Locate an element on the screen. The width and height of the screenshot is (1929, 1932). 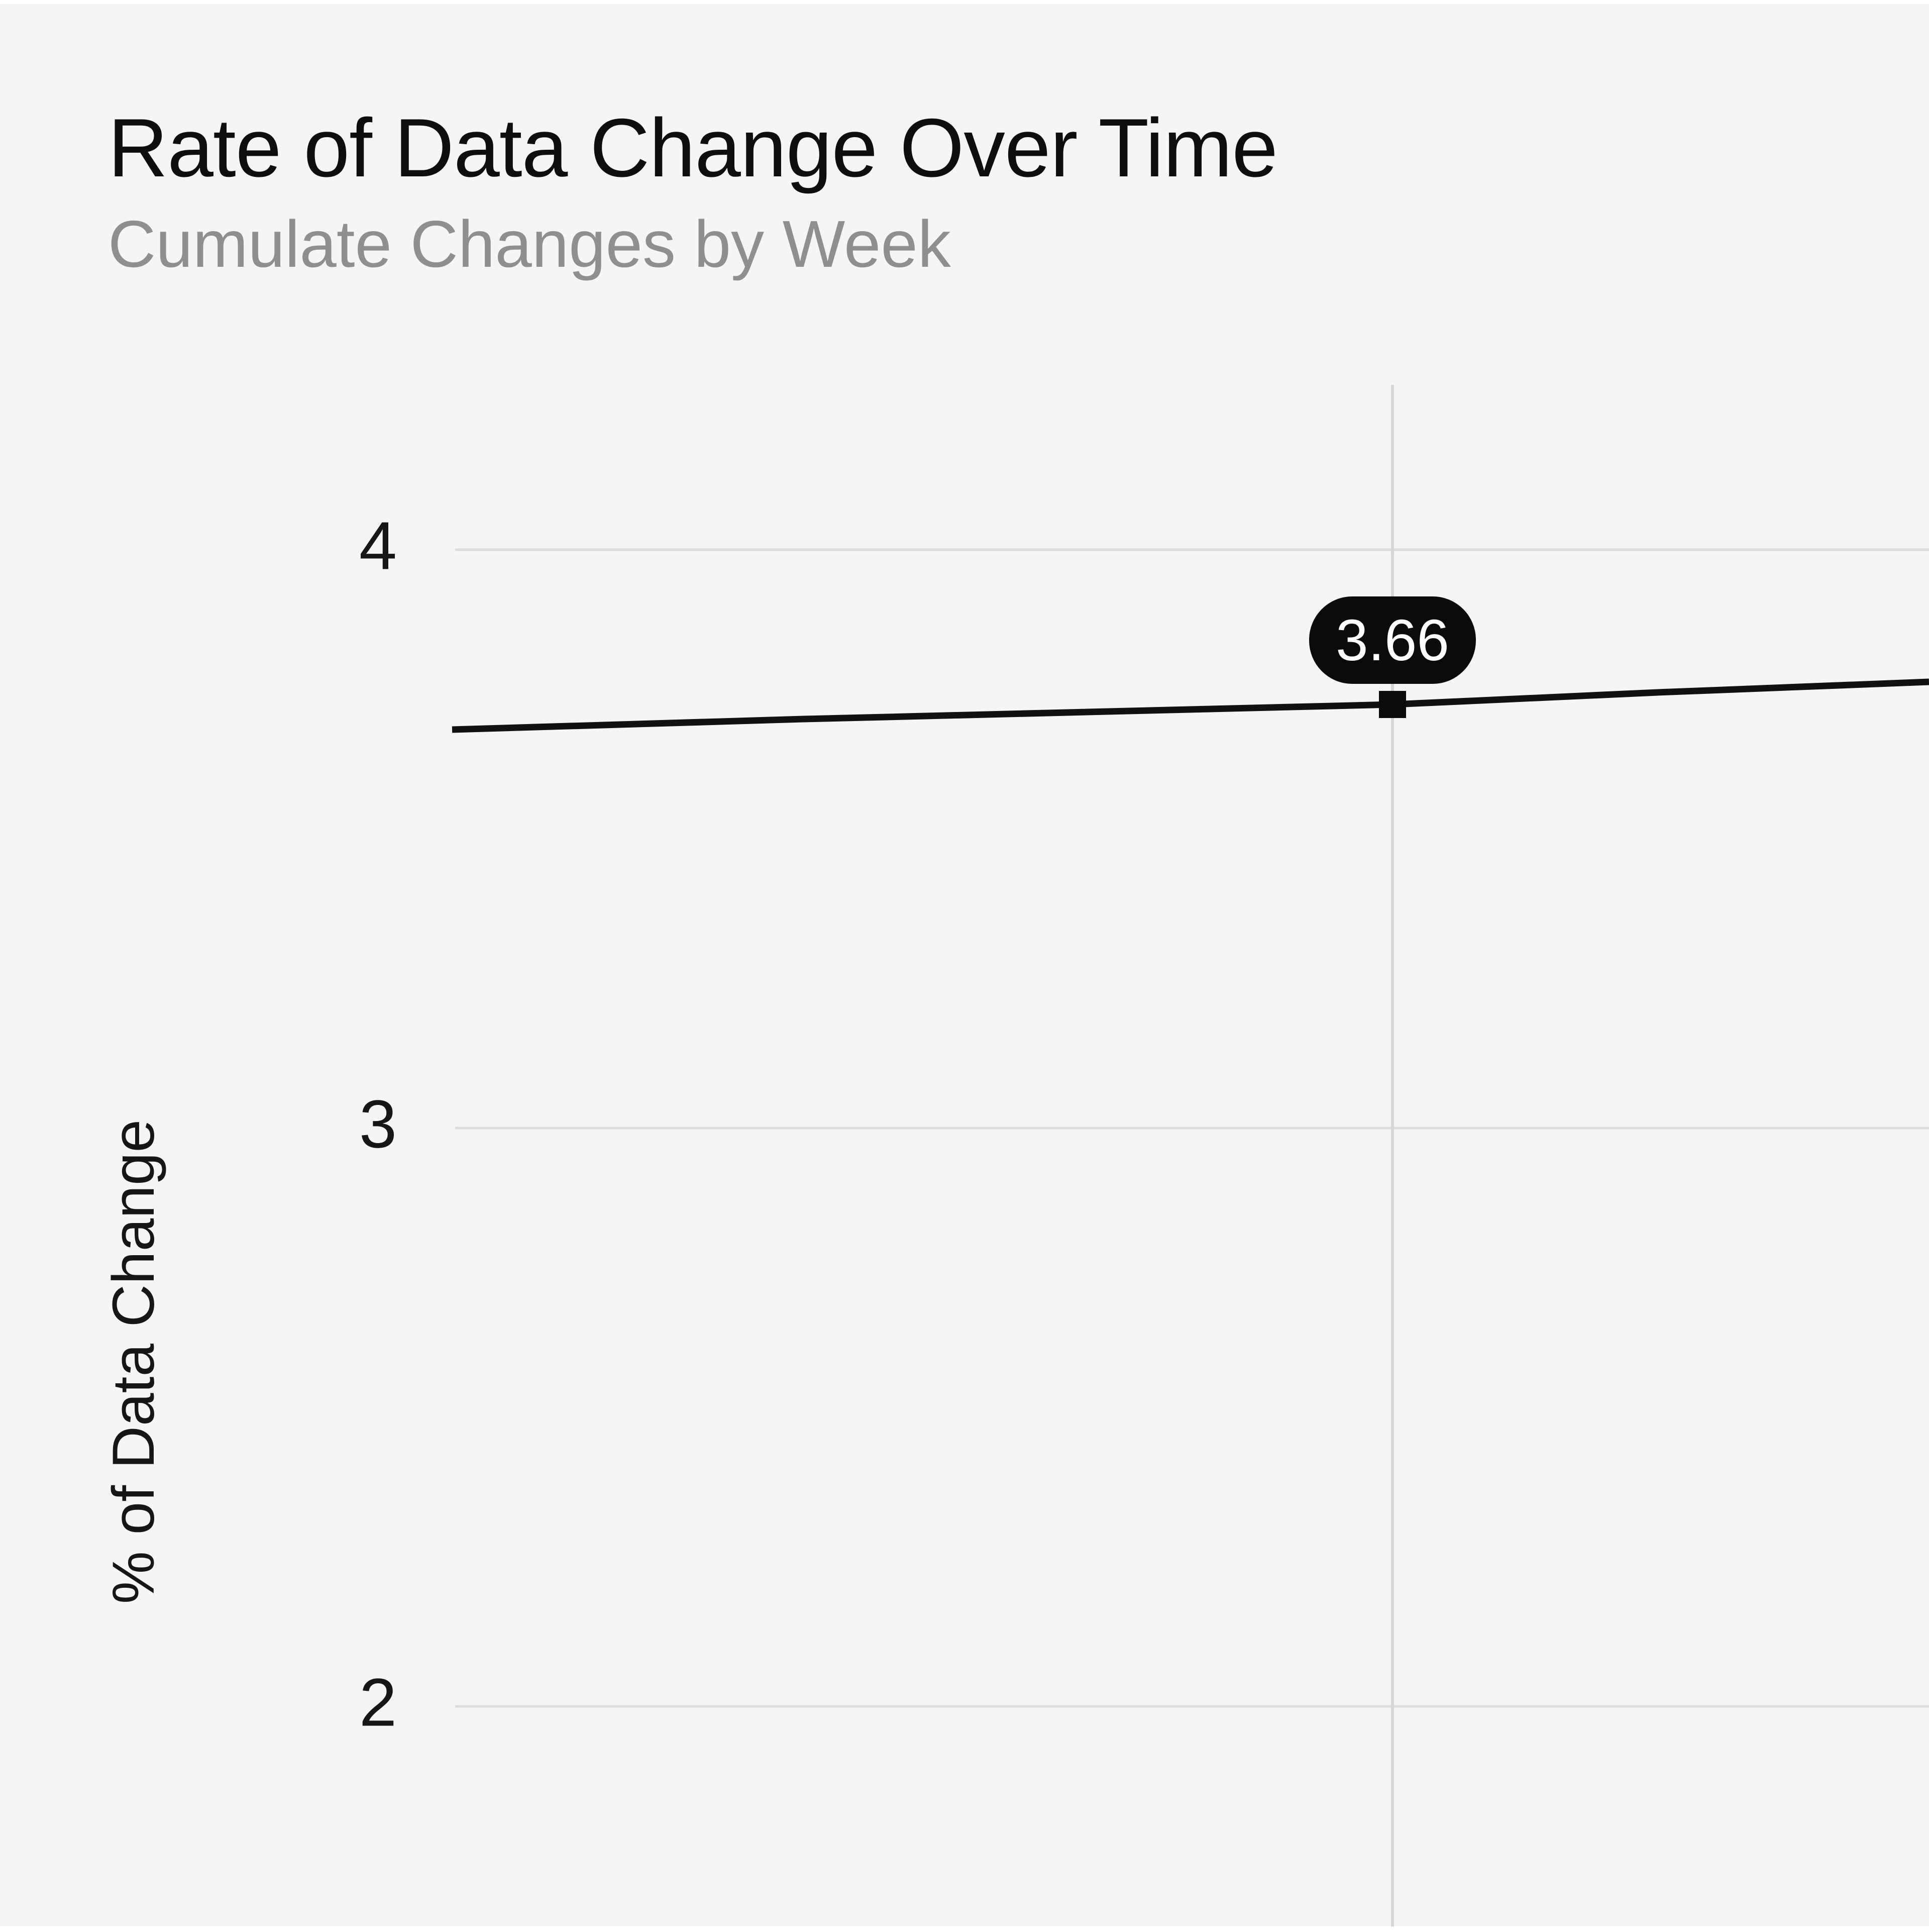
value-tooltip: 3.66 is located at coordinates (1392, 640).